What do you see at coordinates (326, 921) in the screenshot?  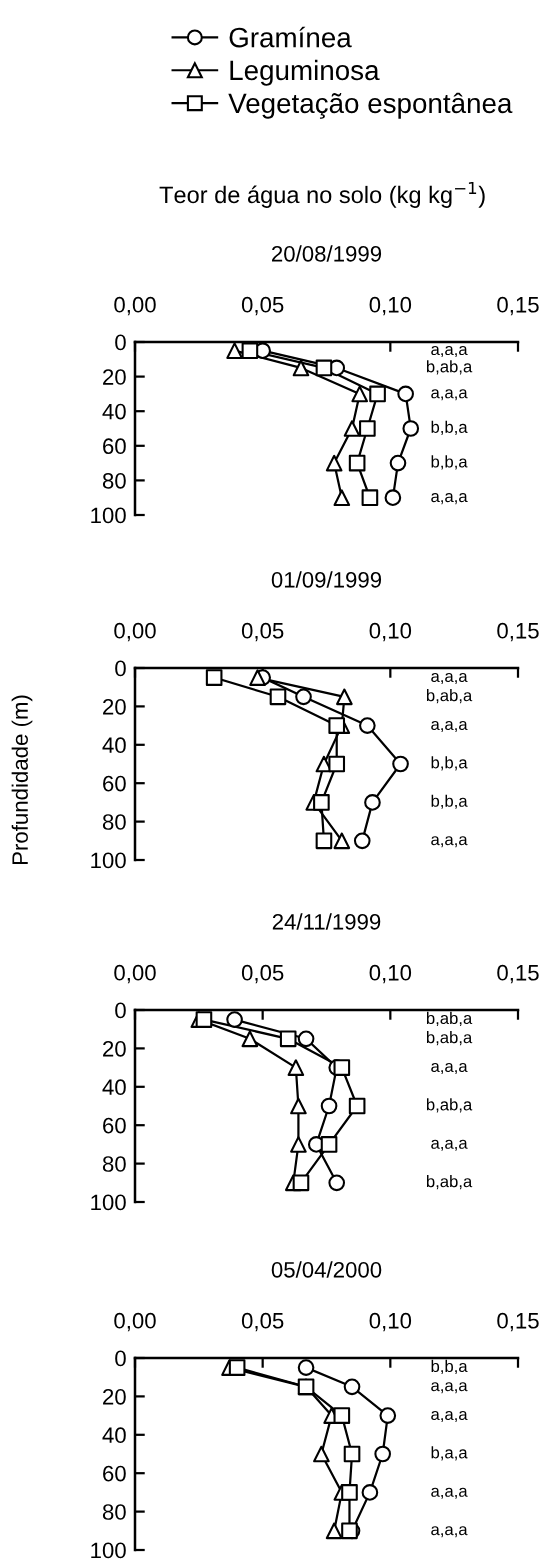 I see `chart-title: 24/11/1999` at bounding box center [326, 921].